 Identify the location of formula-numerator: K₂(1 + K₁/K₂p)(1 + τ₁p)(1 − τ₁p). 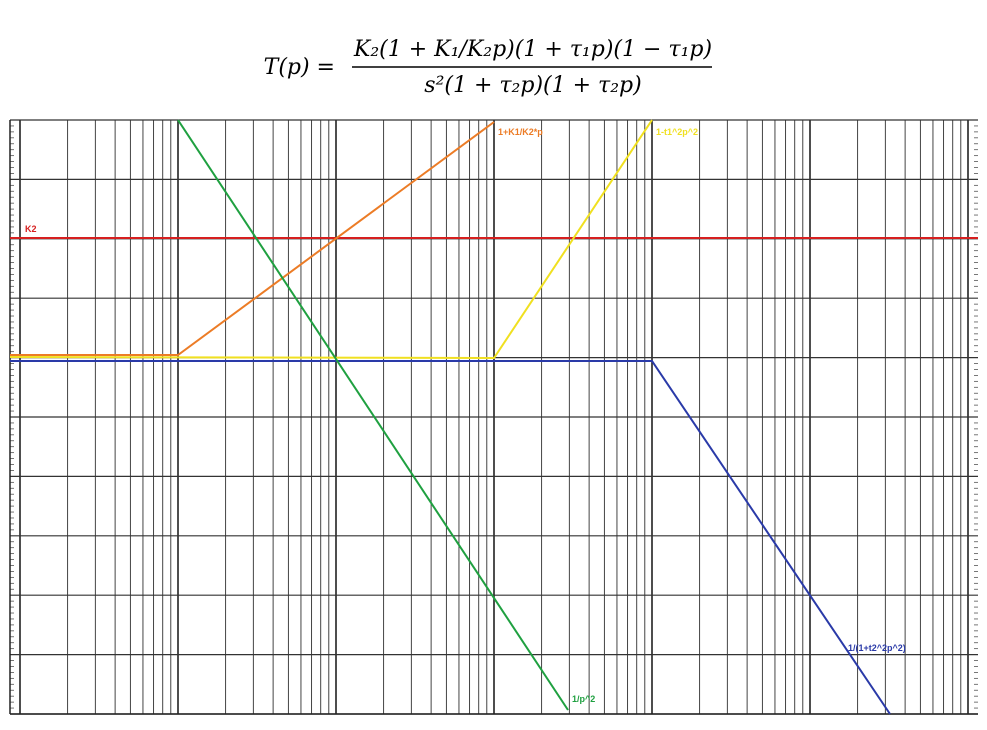
(532, 49).